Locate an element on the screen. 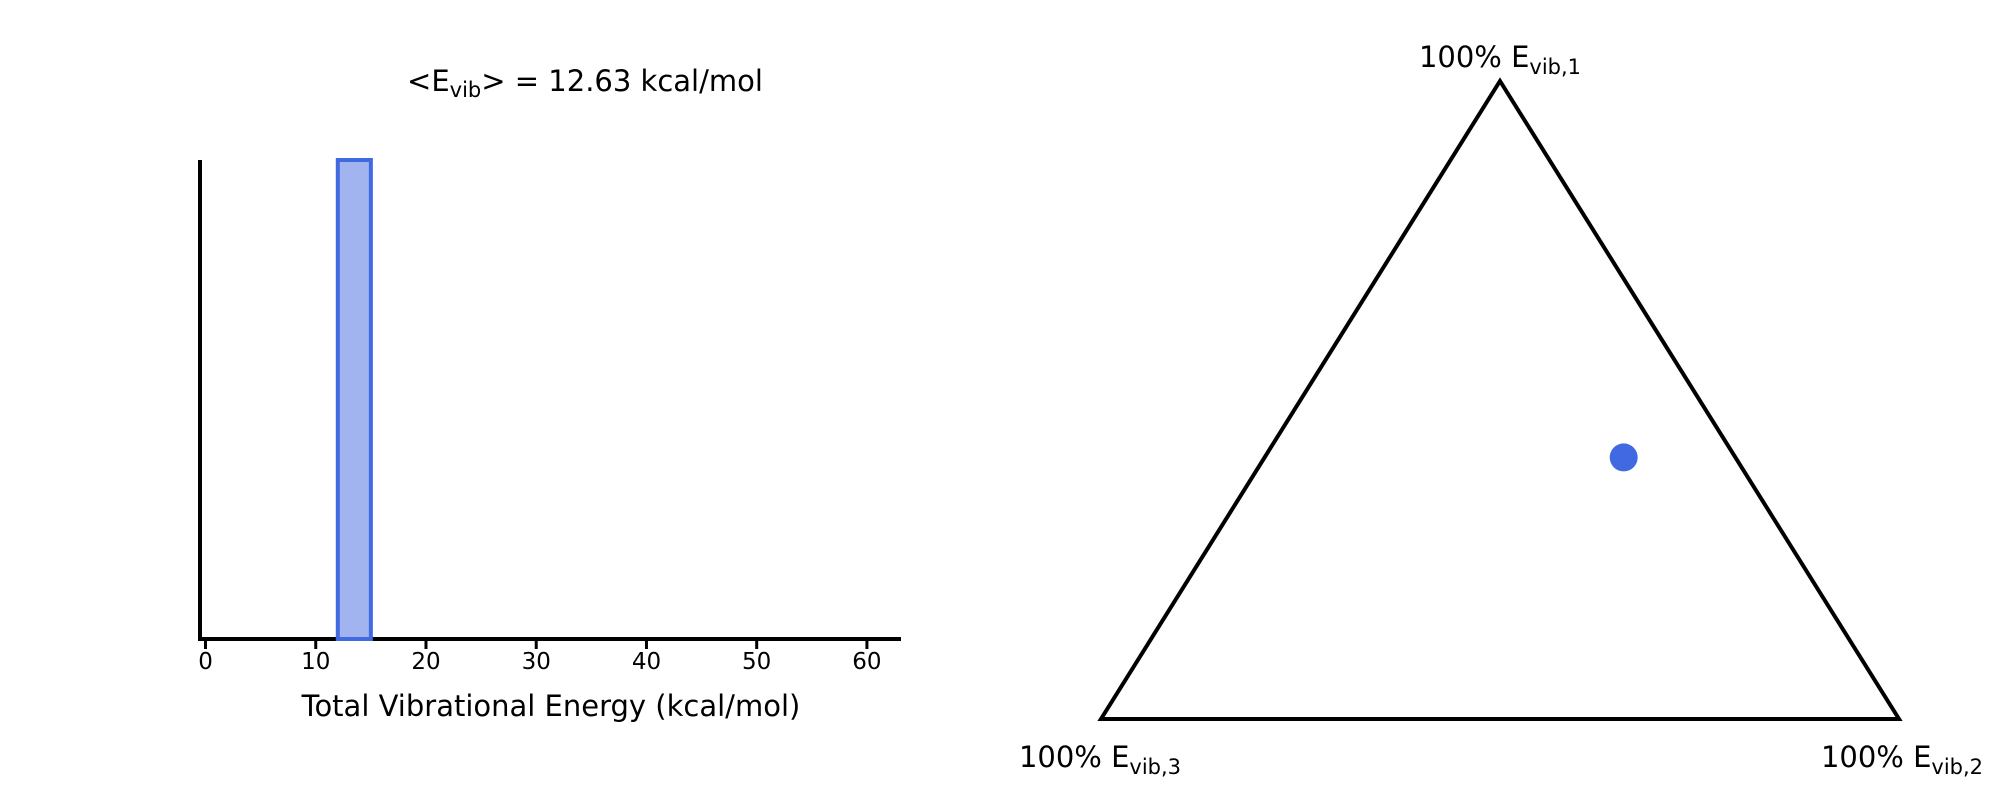  x-tick-label: 30 is located at coordinates (536, 662).